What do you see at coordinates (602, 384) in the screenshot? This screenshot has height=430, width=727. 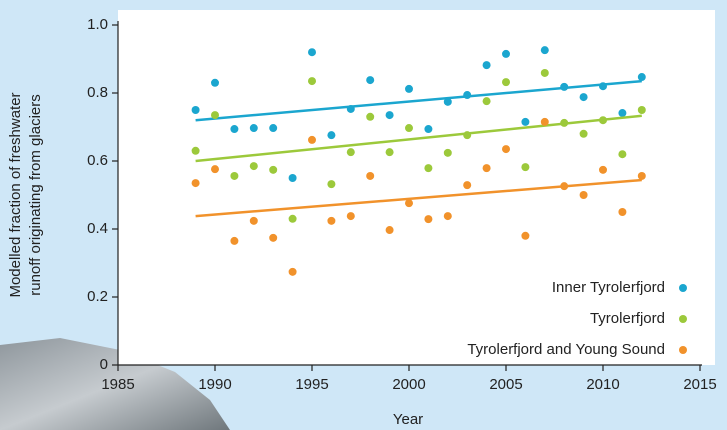 I see `x-tick-label: 2010` at bounding box center [602, 384].